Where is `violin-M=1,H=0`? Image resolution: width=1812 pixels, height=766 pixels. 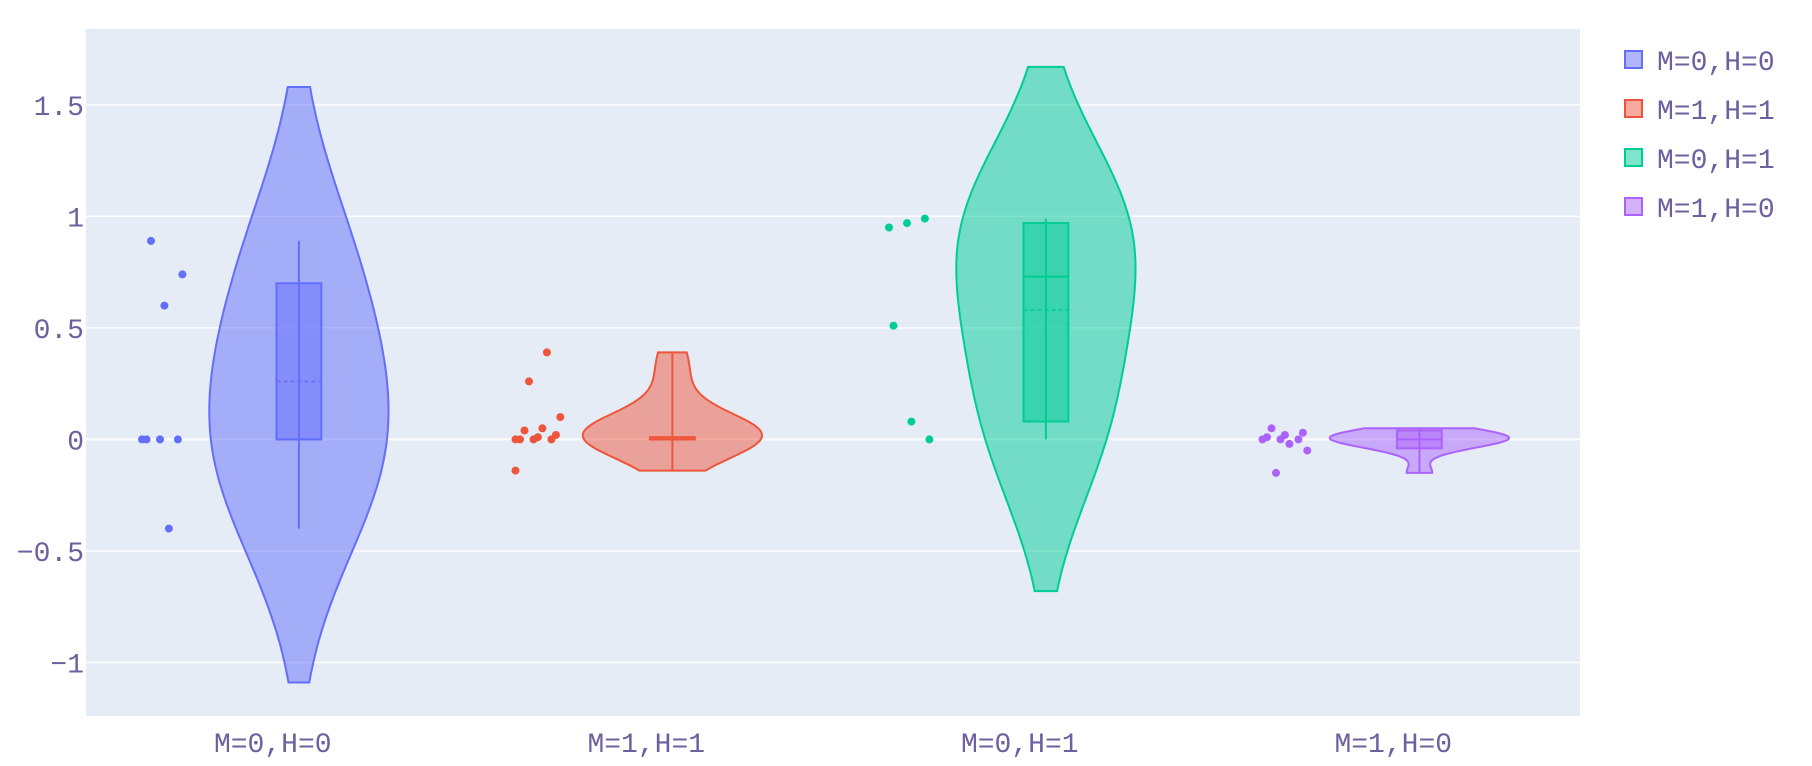 violin-M=1,H=0 is located at coordinates (1384, 450).